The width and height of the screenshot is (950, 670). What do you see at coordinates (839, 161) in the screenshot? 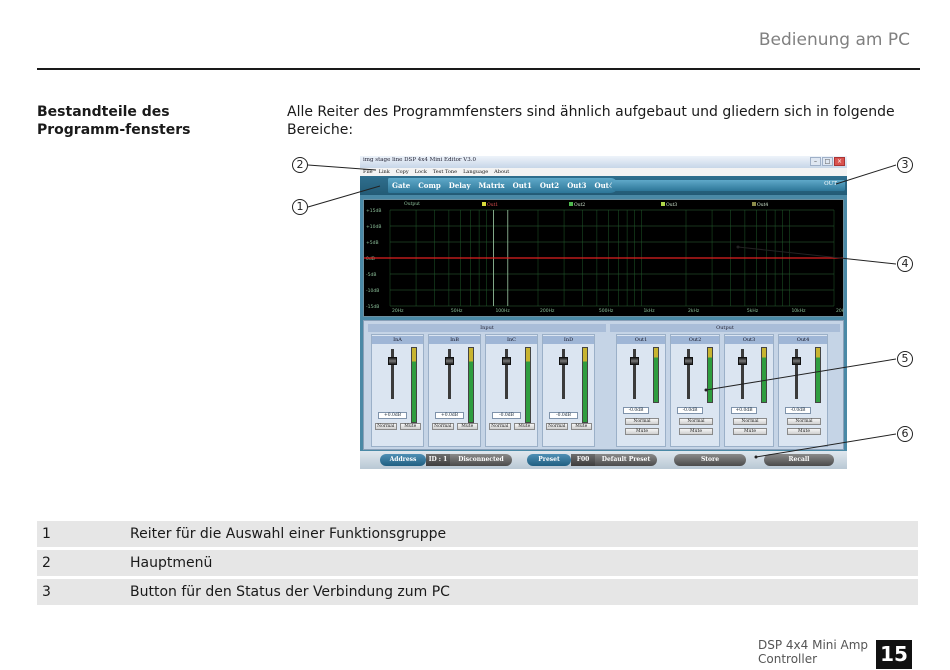
I see `close-icon: ×` at bounding box center [839, 161].